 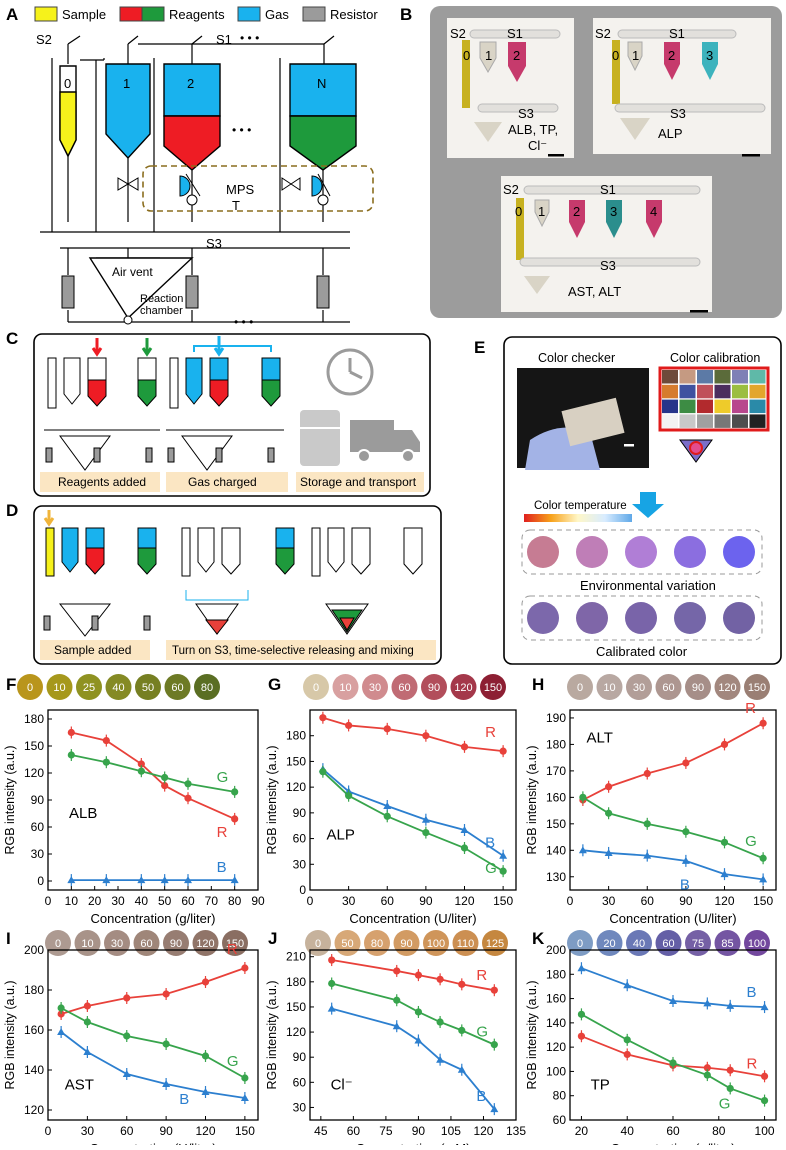 I want to click on legend-label-resistor: Resistor, so click(x=354, y=14).